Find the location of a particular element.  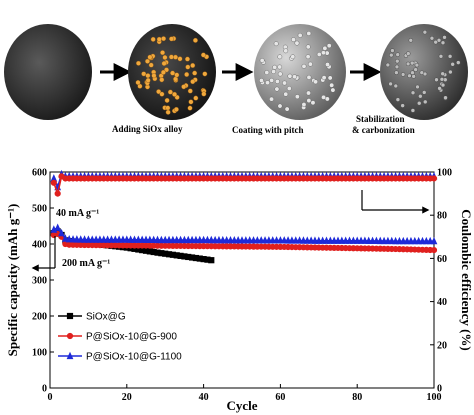

annotation-40ma: 40 mA g⁻¹ is located at coordinates (77, 213).